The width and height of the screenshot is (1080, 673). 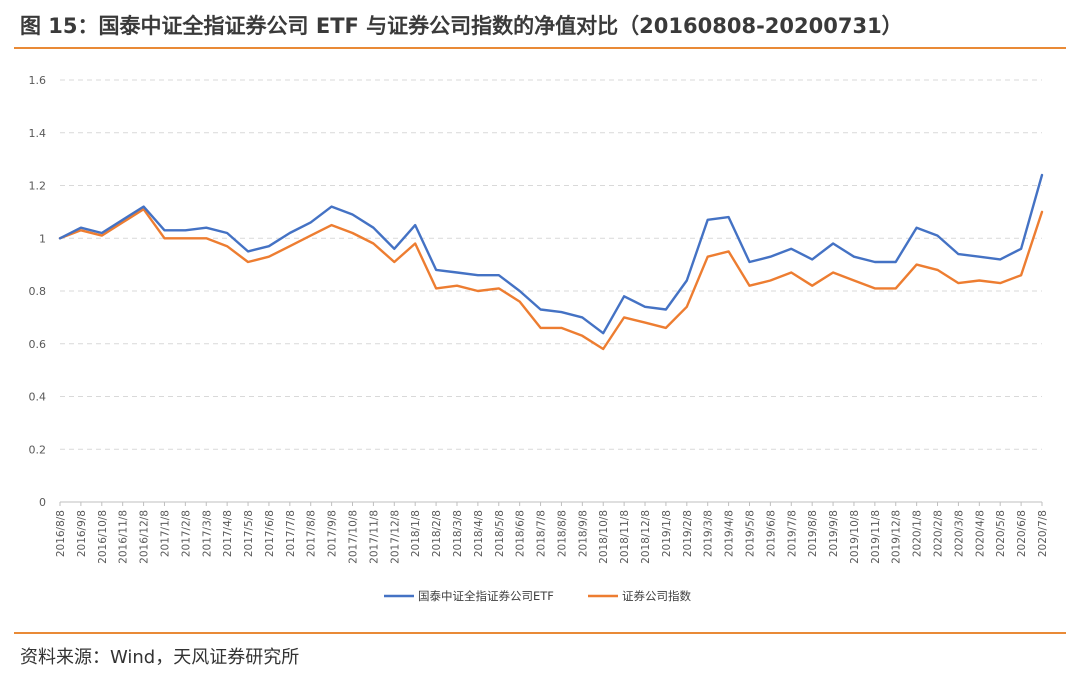 What do you see at coordinates (103, 537) in the screenshot?
I see `x-tick-label: 2016/10/8` at bounding box center [103, 537].